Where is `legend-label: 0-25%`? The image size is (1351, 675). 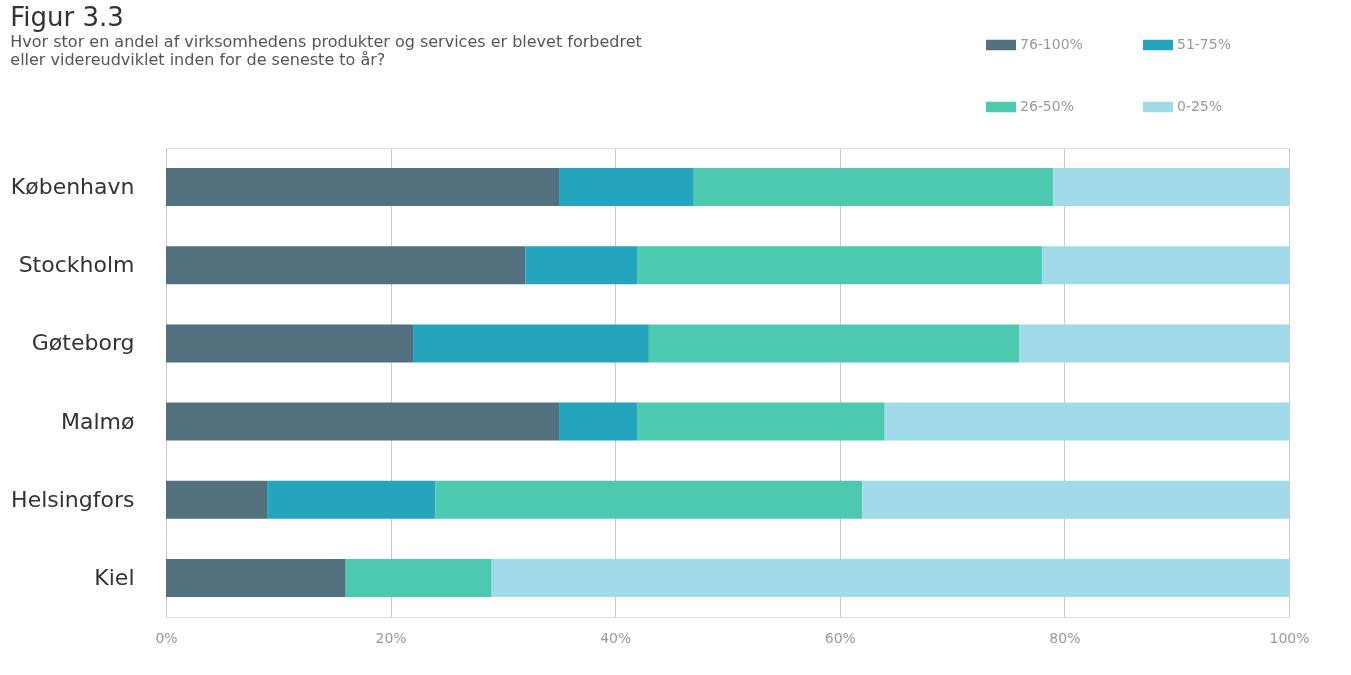
legend-label: 0-25% is located at coordinates (1200, 106).